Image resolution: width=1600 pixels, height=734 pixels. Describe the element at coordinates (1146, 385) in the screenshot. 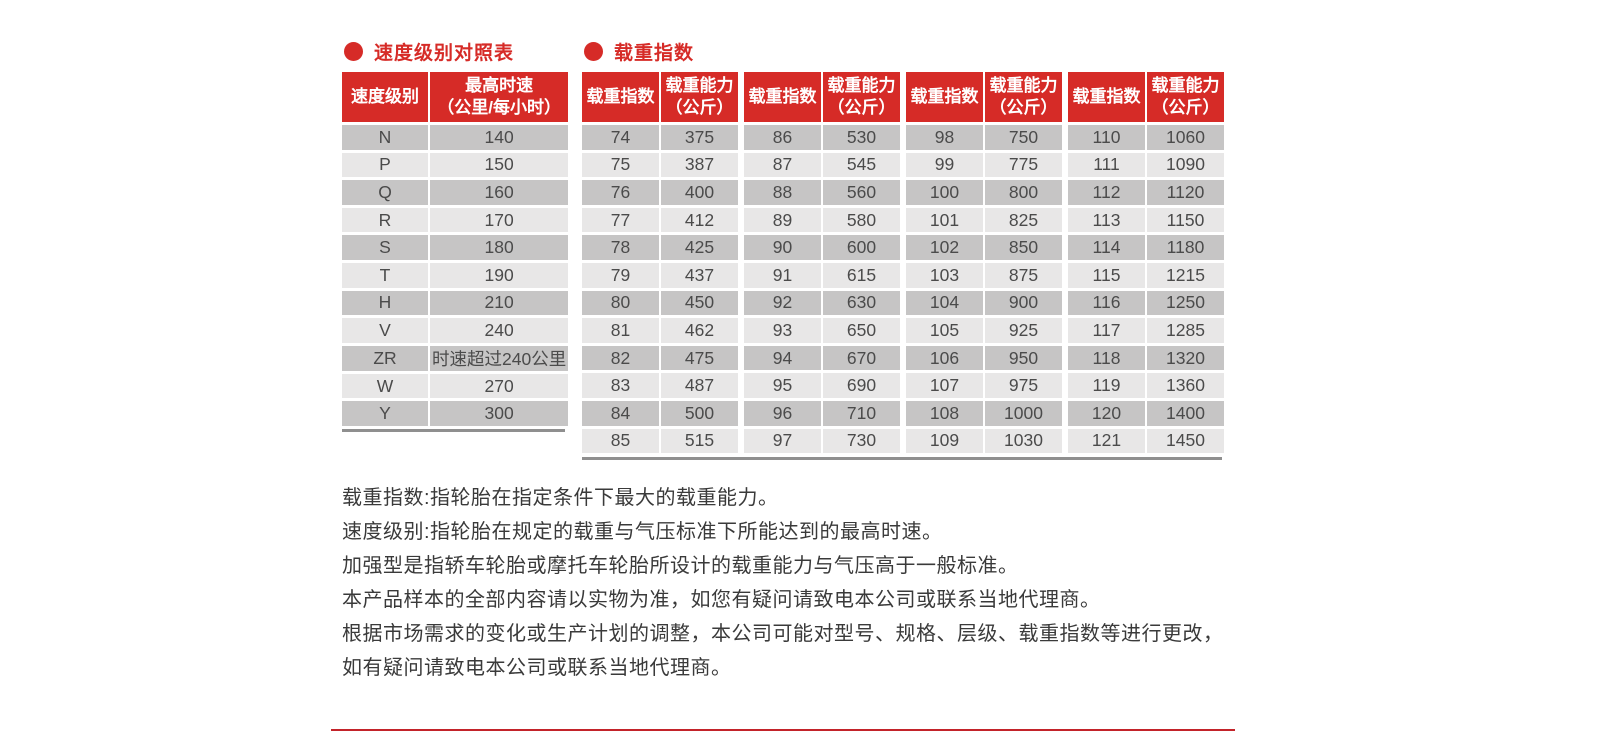

I see `table-row: 119 1360` at that location.